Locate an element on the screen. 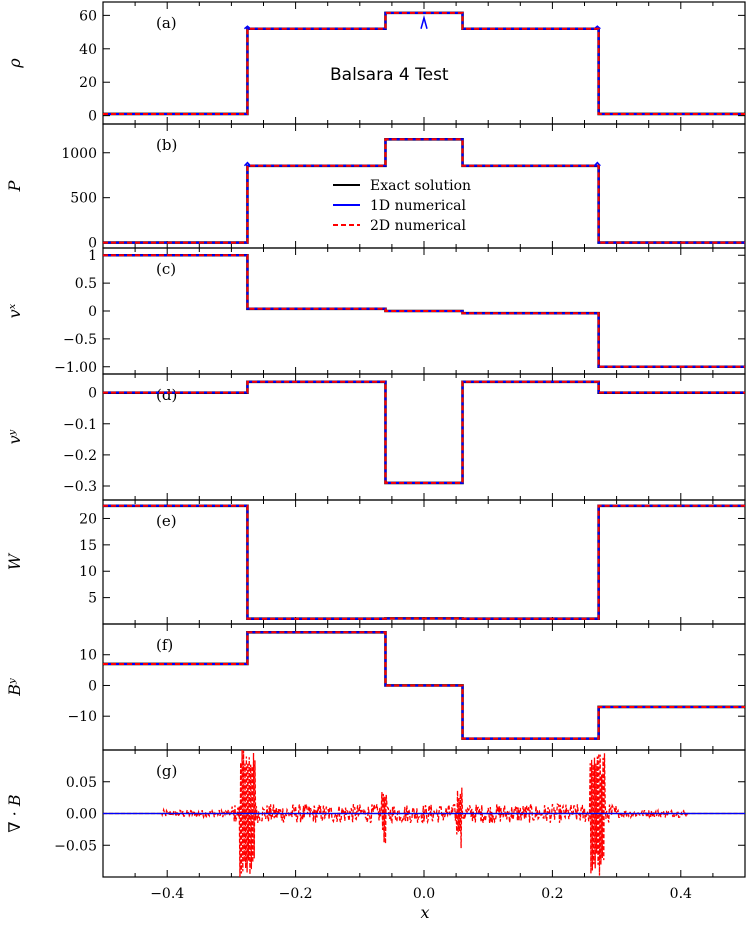 This screenshot has height=927, width=747. y-axis-label: W is located at coordinates (14, 561).